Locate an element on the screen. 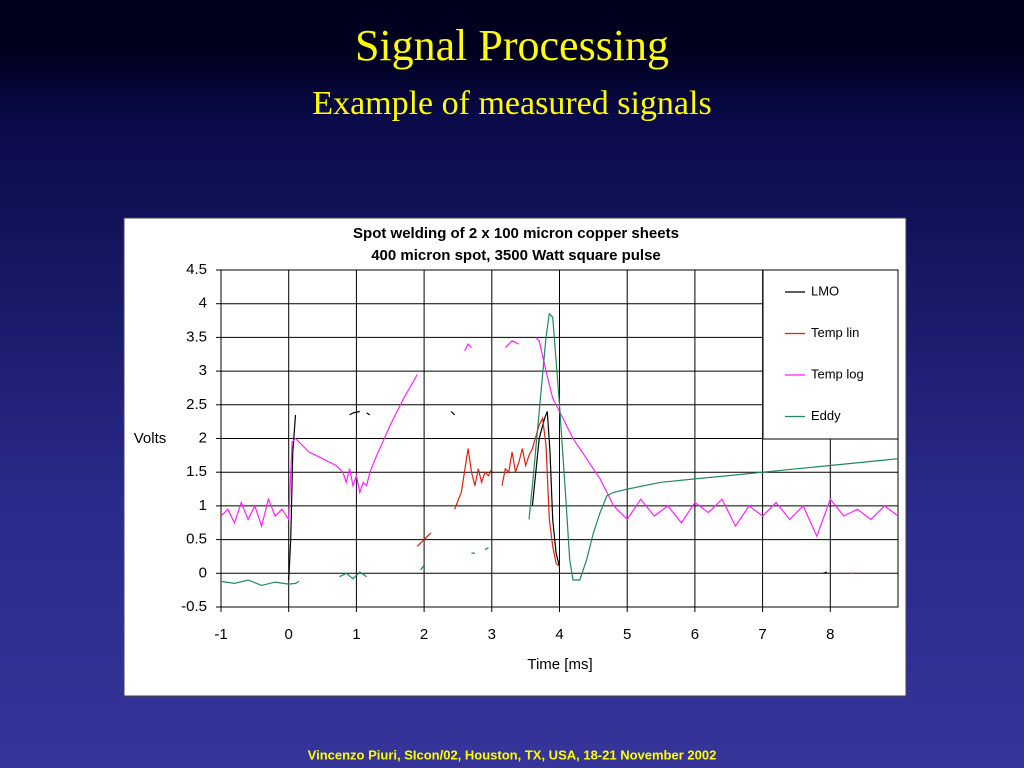 This screenshot has height=768, width=1024. x-tick-label: 5 is located at coordinates (627, 634).